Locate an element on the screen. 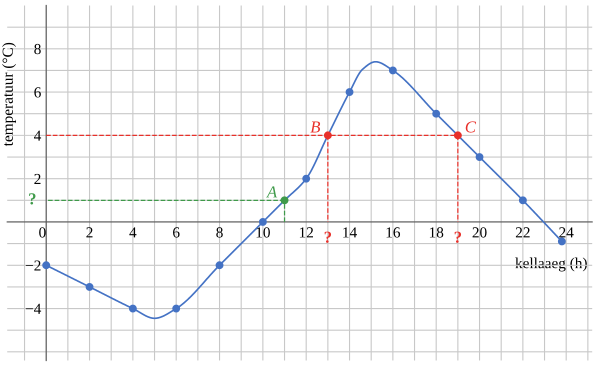 The image size is (600, 366). x-tick-label: 0 is located at coordinates (42, 232).